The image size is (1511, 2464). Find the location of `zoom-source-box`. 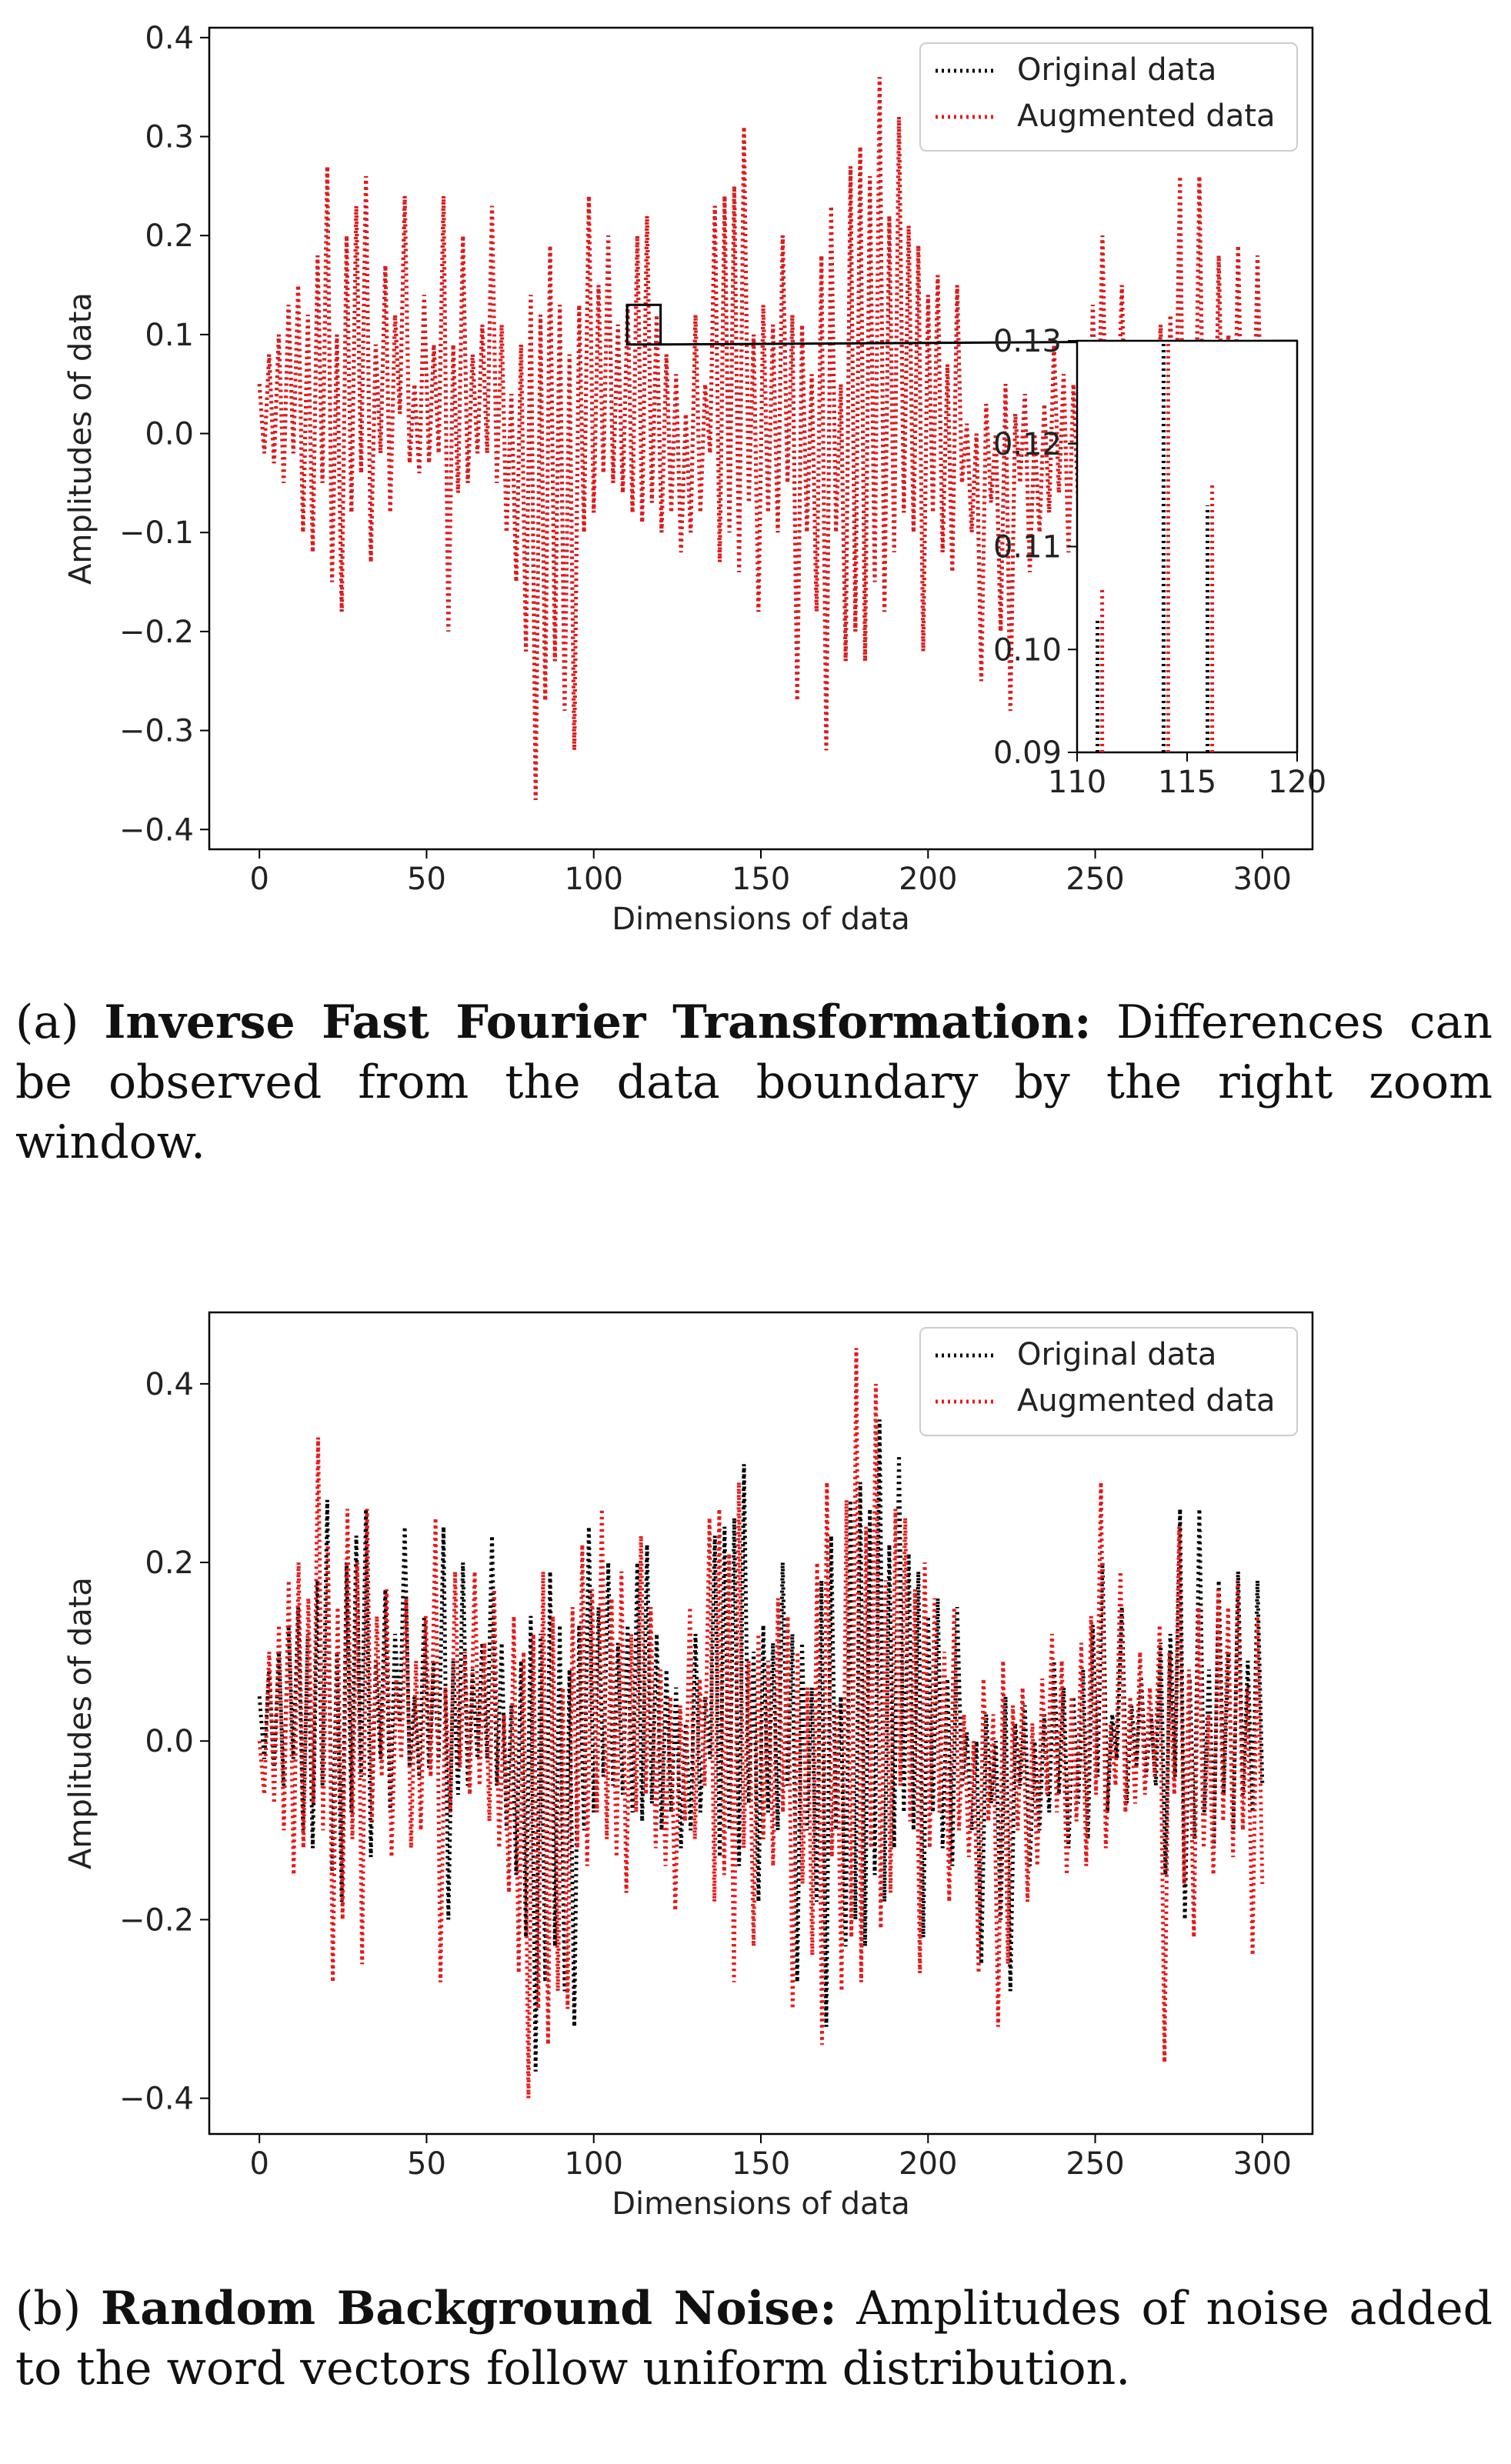

zoom-source-box is located at coordinates (643, 324).